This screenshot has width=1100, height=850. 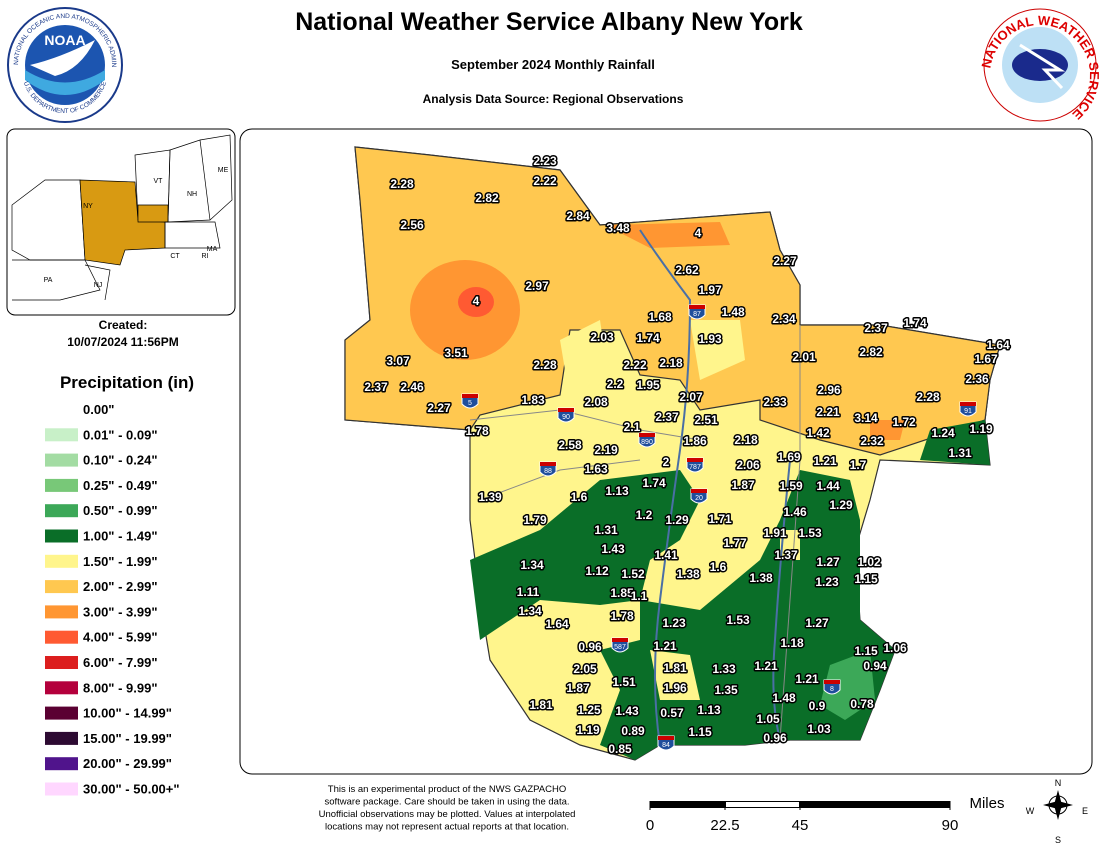 I want to click on station-value: 1.15, so click(x=866, y=651).